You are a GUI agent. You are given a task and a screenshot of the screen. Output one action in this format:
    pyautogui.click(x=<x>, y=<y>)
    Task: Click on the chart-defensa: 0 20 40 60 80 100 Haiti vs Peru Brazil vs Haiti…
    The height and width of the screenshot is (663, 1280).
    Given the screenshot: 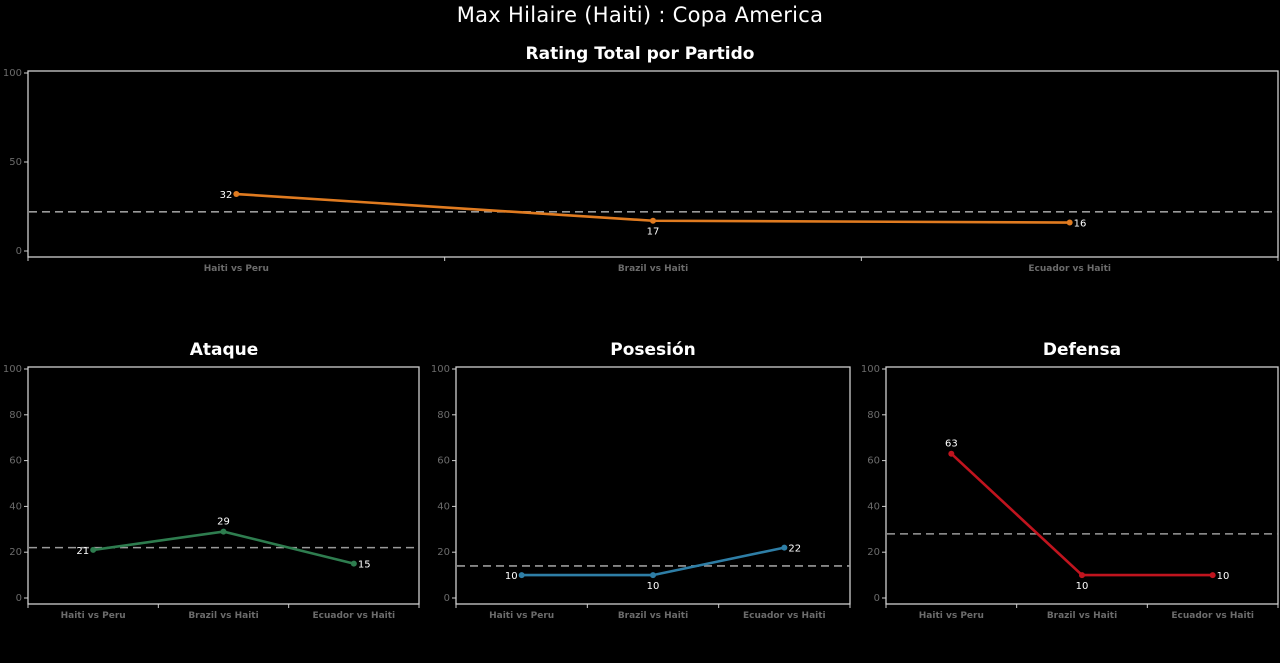 What is the action you would take?
    pyautogui.click(x=1070, y=492)
    